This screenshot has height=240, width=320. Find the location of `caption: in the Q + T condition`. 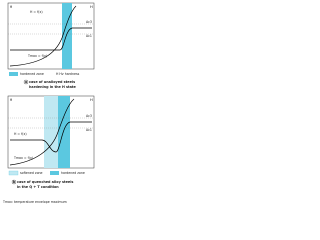

caption: in the Q + T condition is located at coordinates (38, 187).